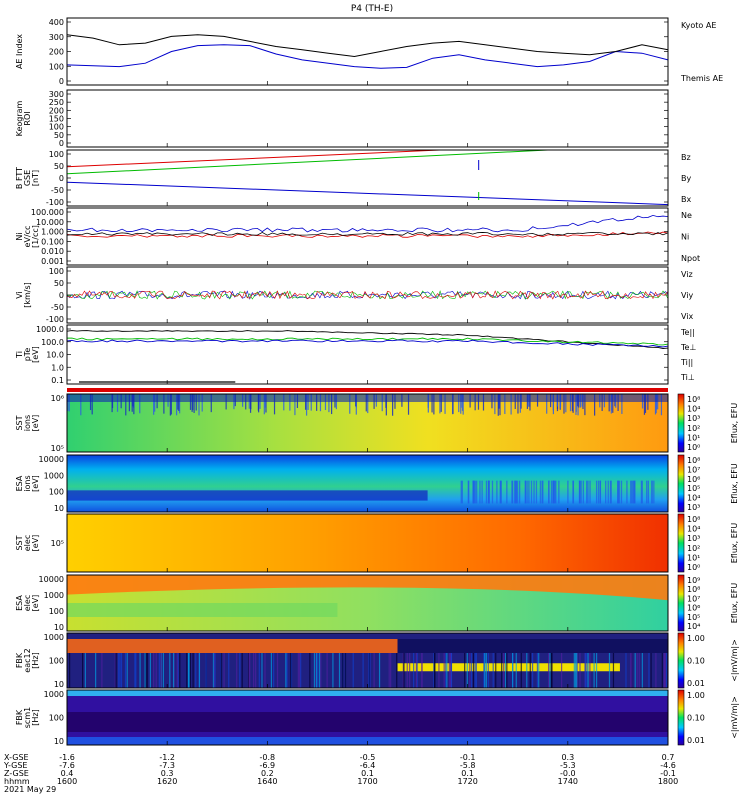  I want to click on y-tick-label: 100.000, so click(47, 212).